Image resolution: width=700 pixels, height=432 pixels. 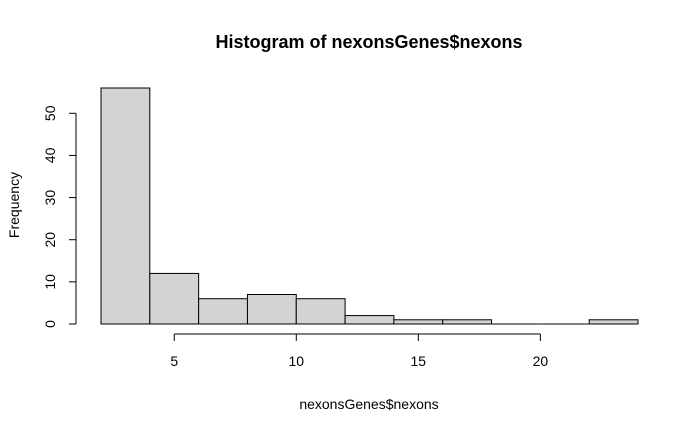 I want to click on x-axis: 5 10 15 20, so click(x=359, y=351).